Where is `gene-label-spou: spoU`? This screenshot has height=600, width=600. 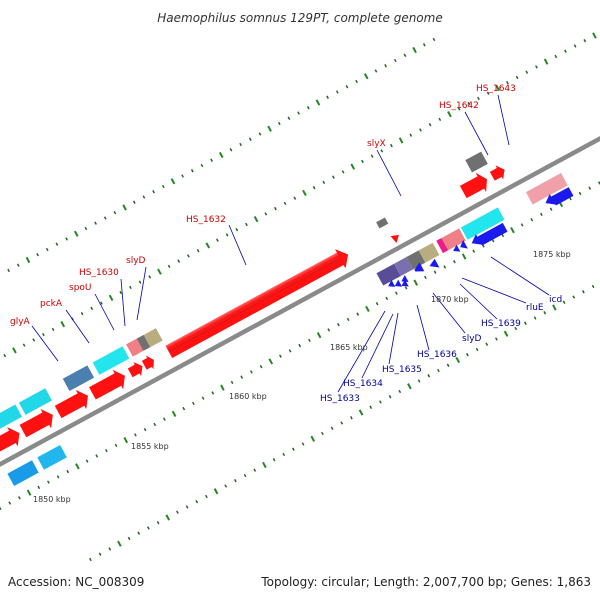
gene-label-spou: spoU is located at coordinates (80, 288).